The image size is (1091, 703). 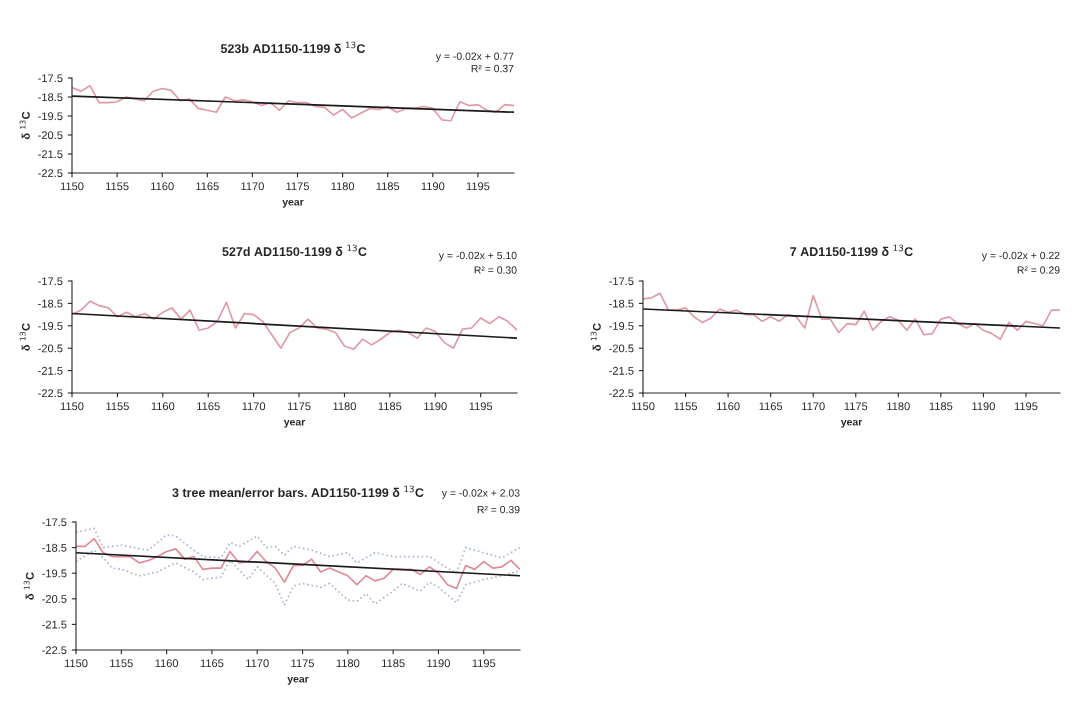 What do you see at coordinates (1038, 270) in the screenshot?
I see `text: R² = 0.29` at bounding box center [1038, 270].